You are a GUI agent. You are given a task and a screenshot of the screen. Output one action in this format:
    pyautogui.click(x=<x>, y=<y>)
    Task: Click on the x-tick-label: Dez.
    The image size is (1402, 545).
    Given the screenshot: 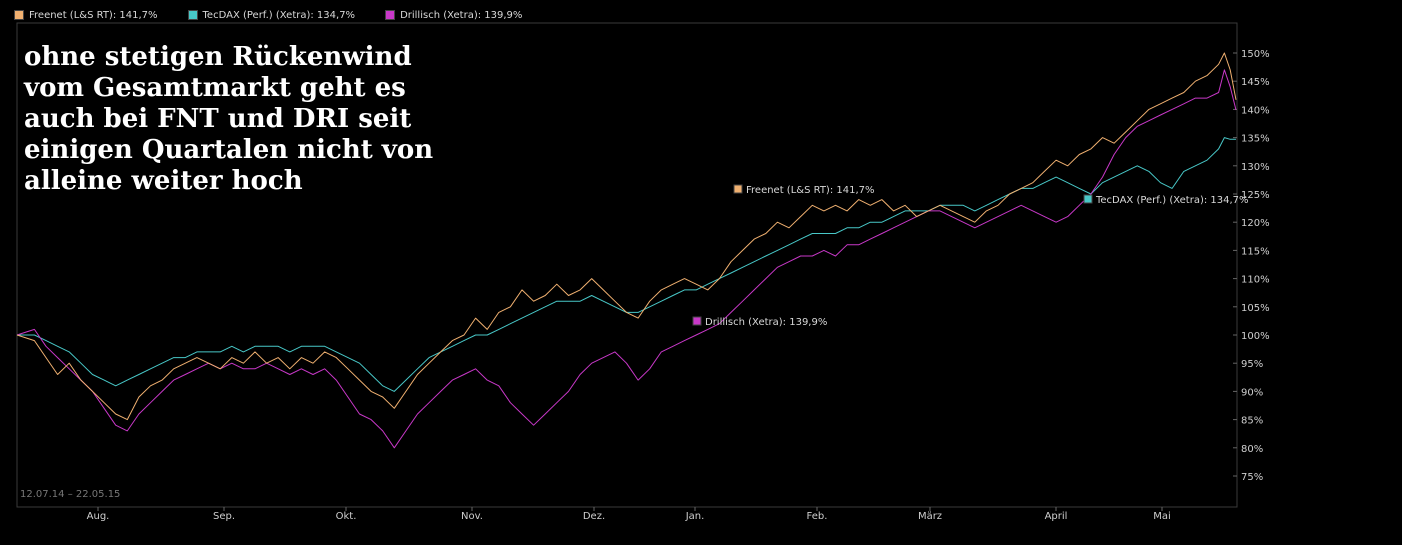 What is the action you would take?
    pyautogui.click(x=594, y=516)
    